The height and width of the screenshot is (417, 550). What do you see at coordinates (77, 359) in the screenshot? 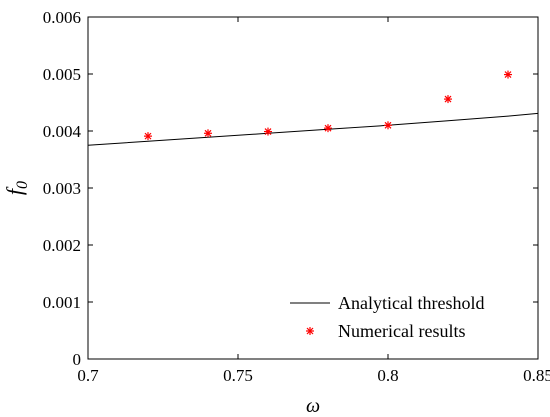
I see `y-tick-label: 0` at bounding box center [77, 359].